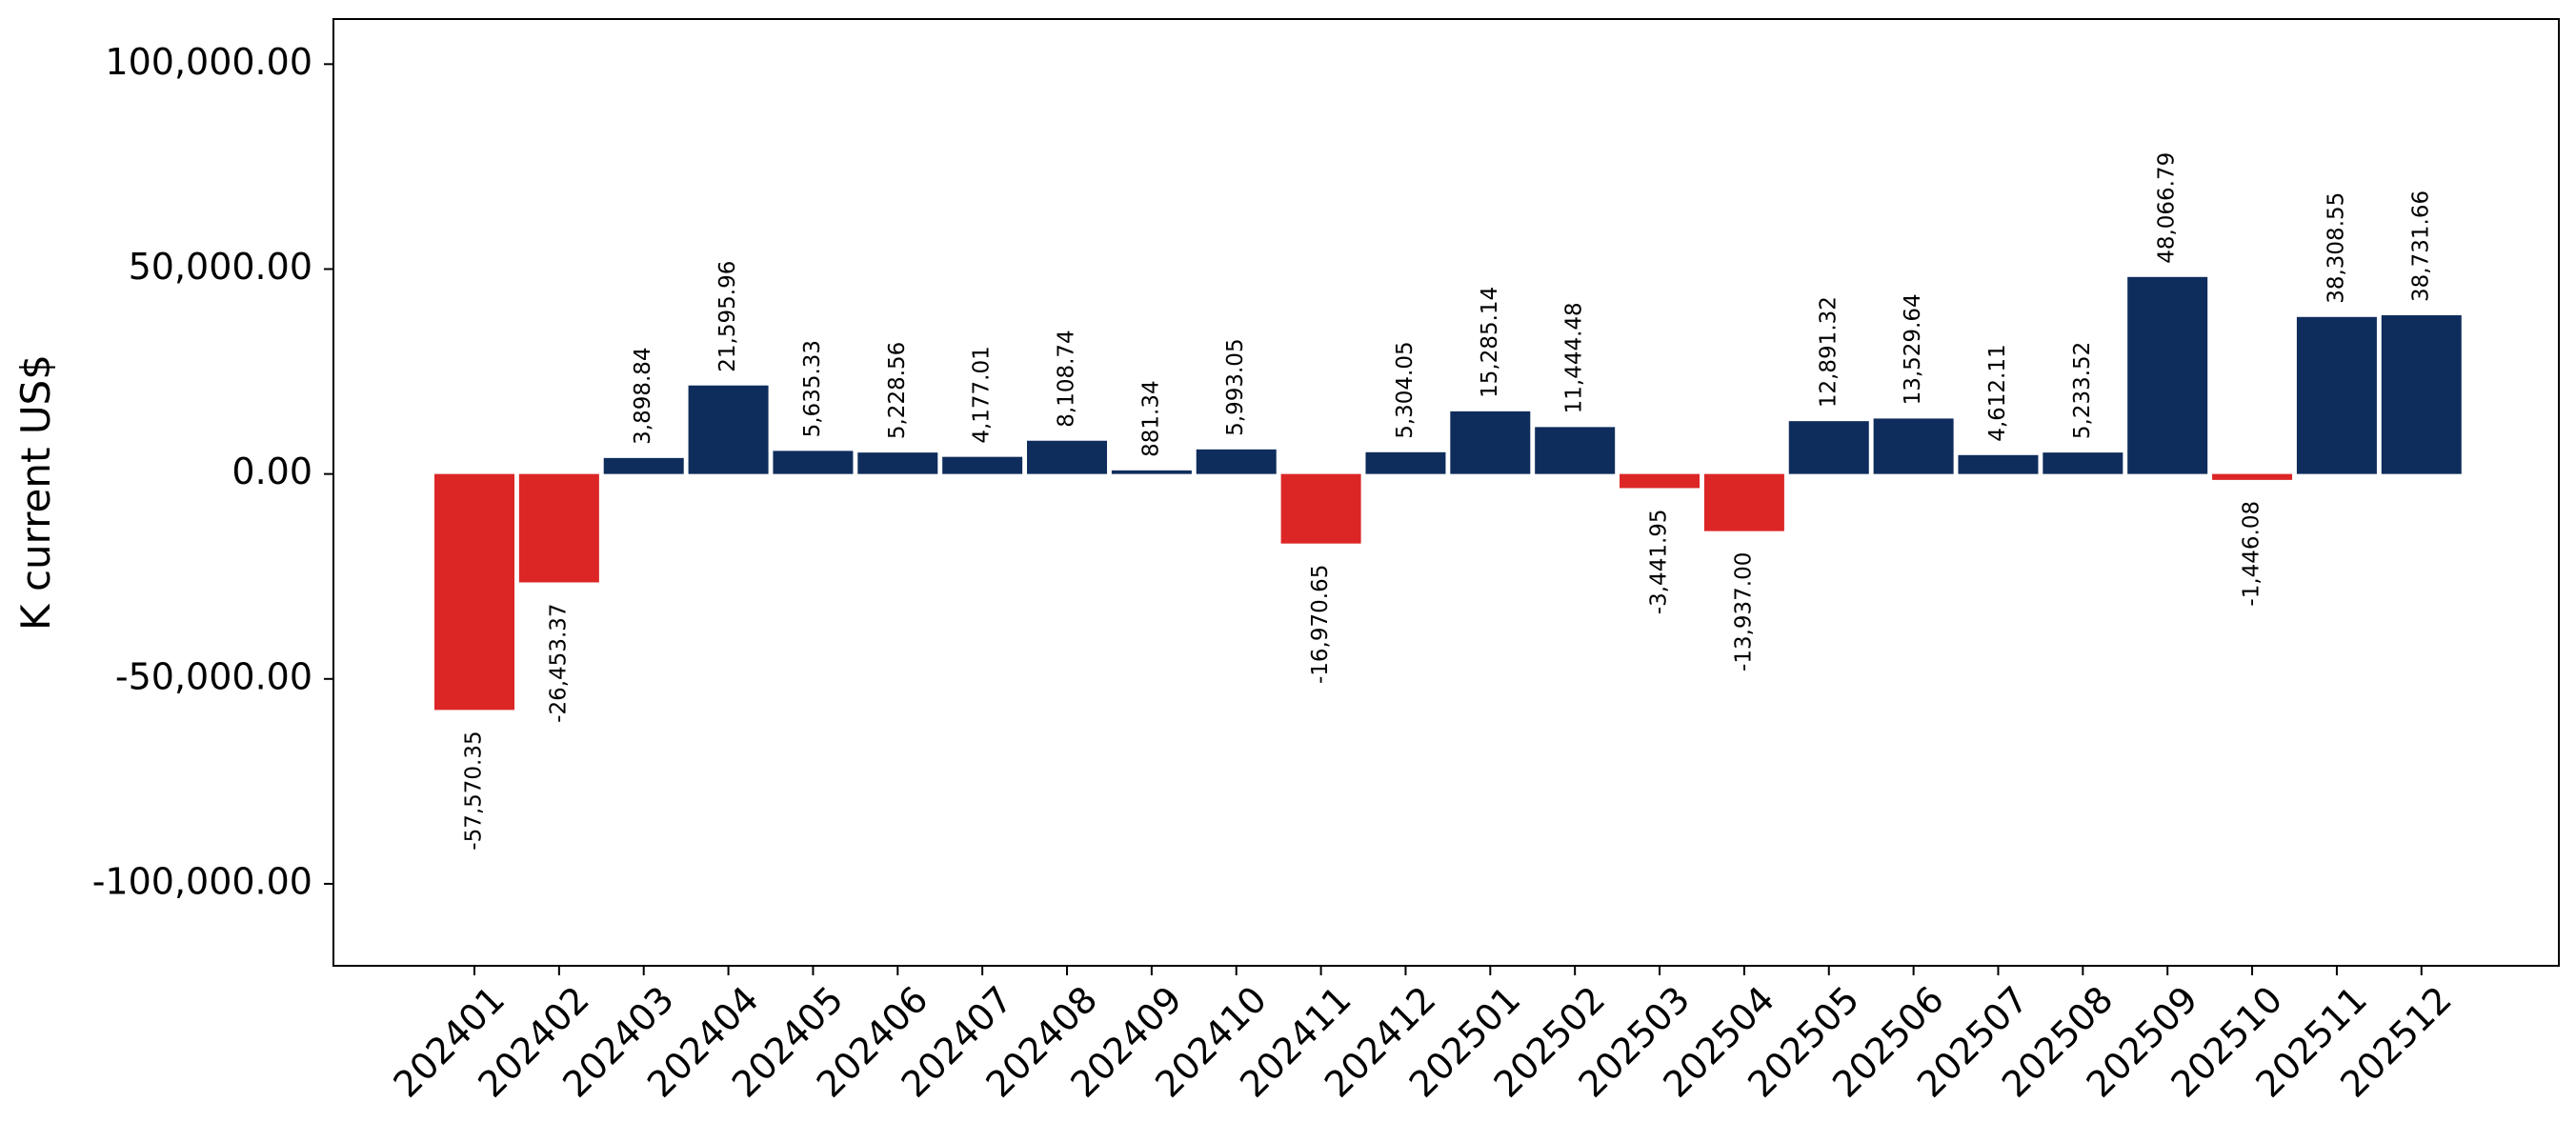 The image size is (2576, 1142). What do you see at coordinates (982, 394) in the screenshot?
I see `data-label-202407: 4,177.01` at bounding box center [982, 394].